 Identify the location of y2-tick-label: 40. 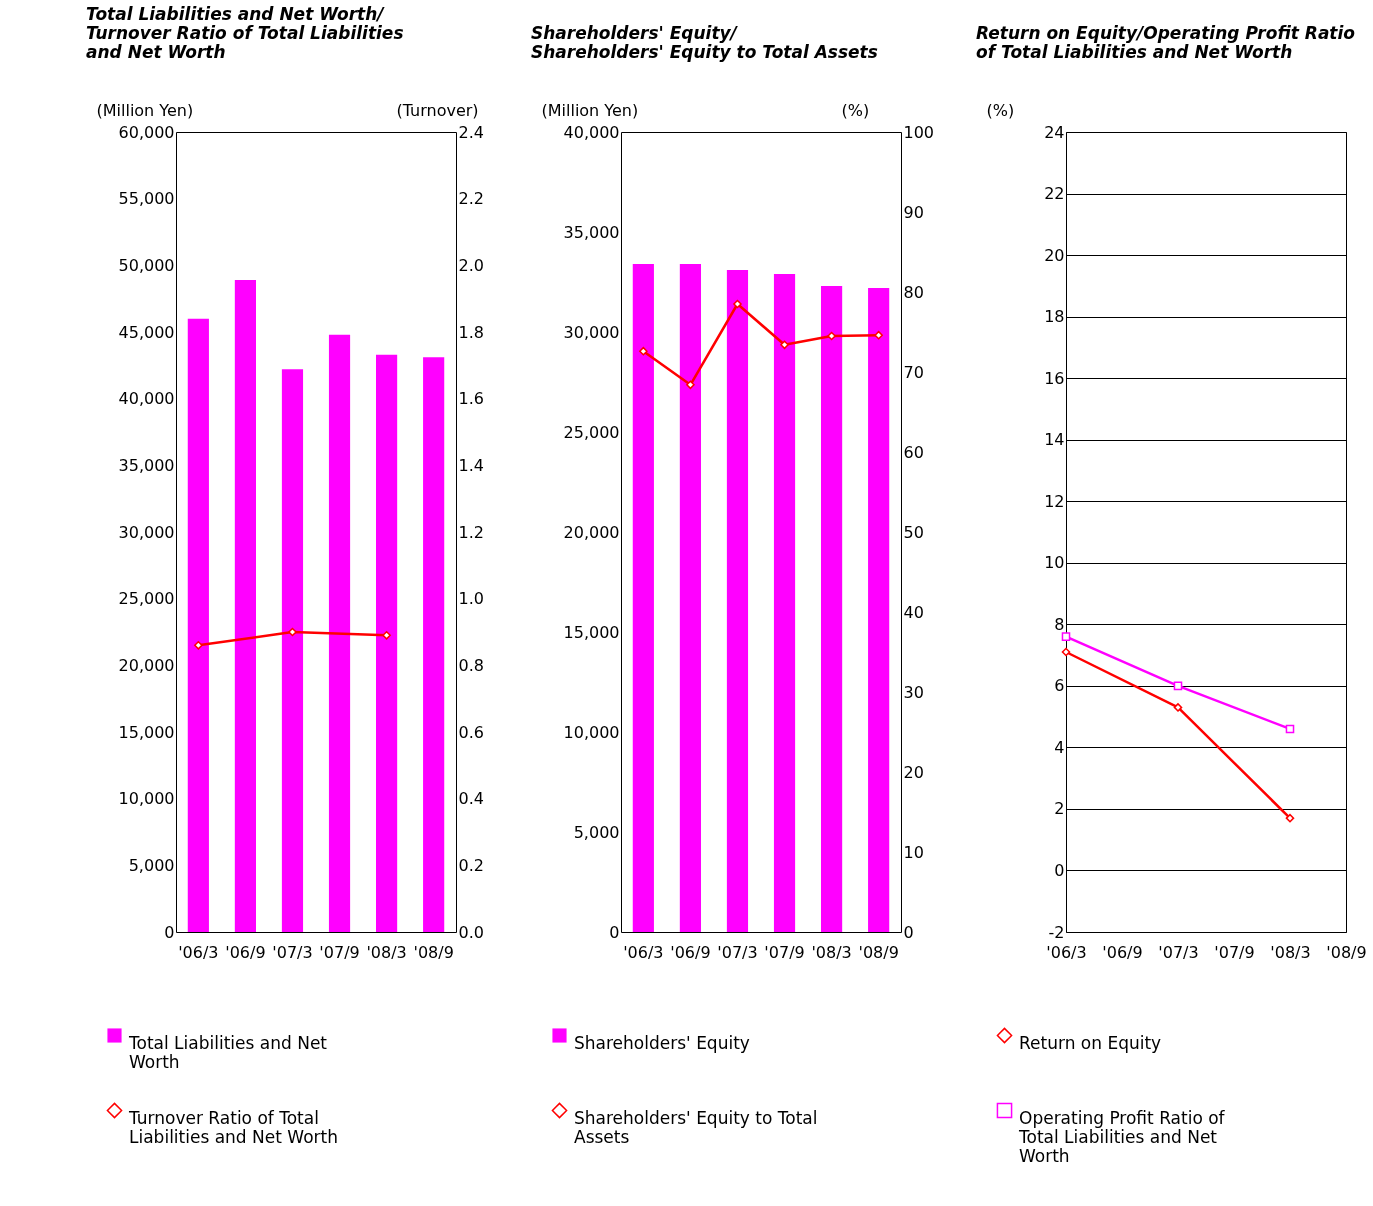
(913, 612).